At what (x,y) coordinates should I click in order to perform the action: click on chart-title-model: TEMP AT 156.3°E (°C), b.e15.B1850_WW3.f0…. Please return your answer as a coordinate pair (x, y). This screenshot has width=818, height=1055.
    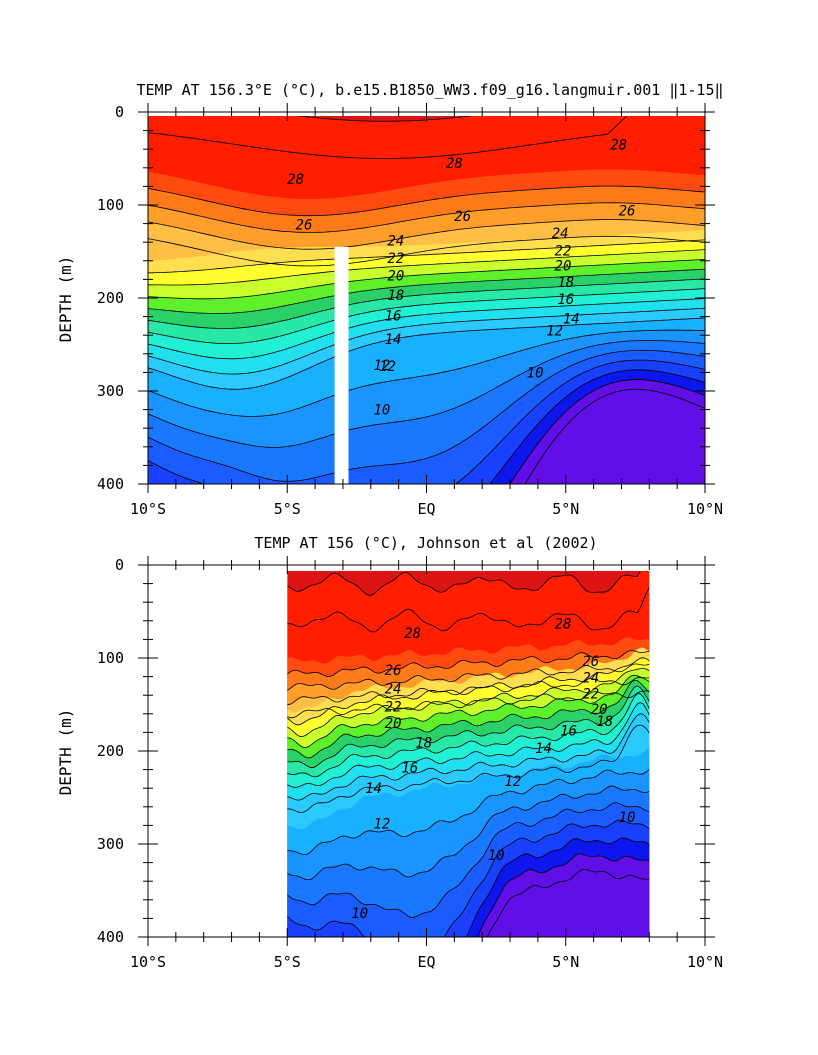
    Looking at the image, I should click on (430, 90).